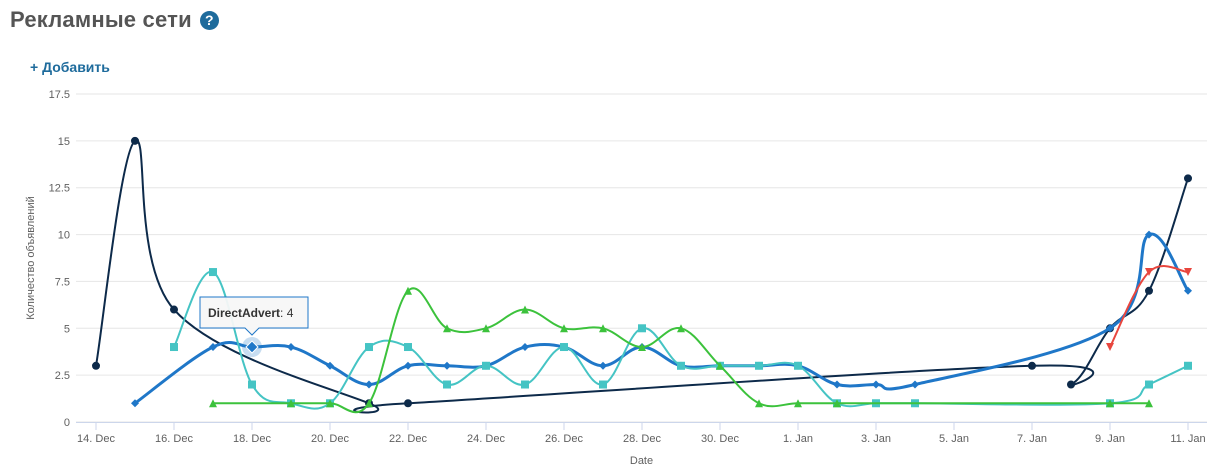 The image size is (1217, 468). I want to click on x-tick-label: 22. Dec, so click(408, 439).